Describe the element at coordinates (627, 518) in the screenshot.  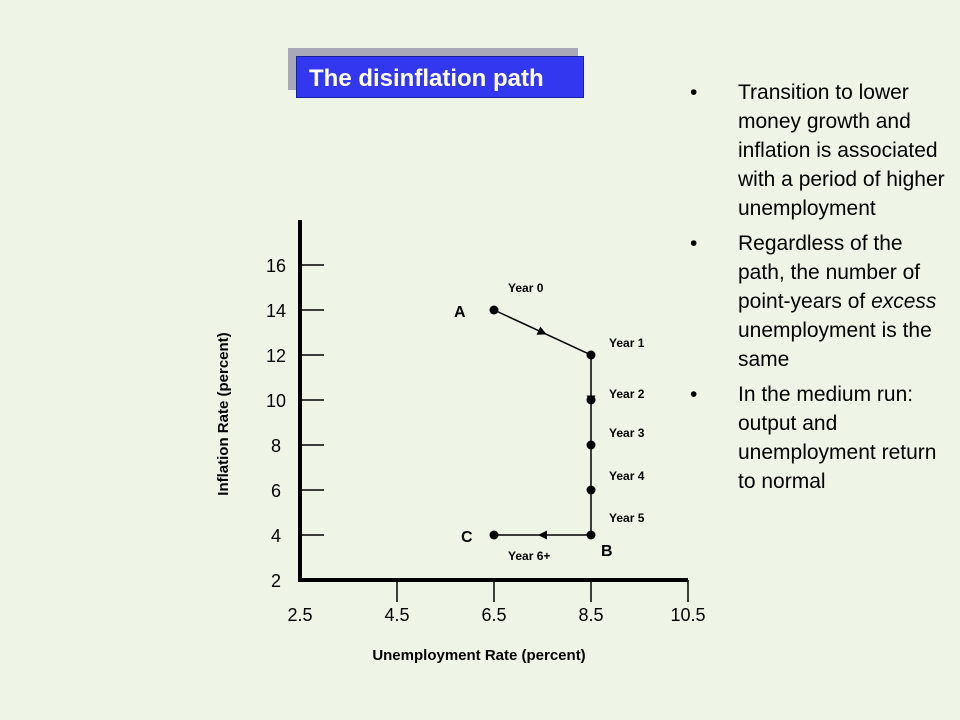
I see `point-label: Year 5` at that location.